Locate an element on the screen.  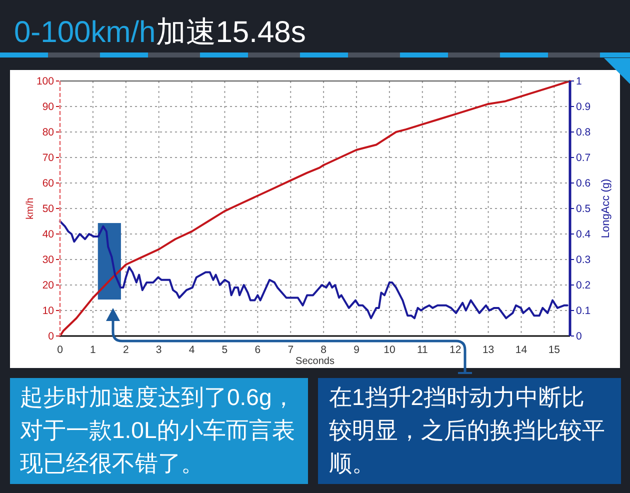
y2label: LongAcc (g) is located at coordinates (606, 208).